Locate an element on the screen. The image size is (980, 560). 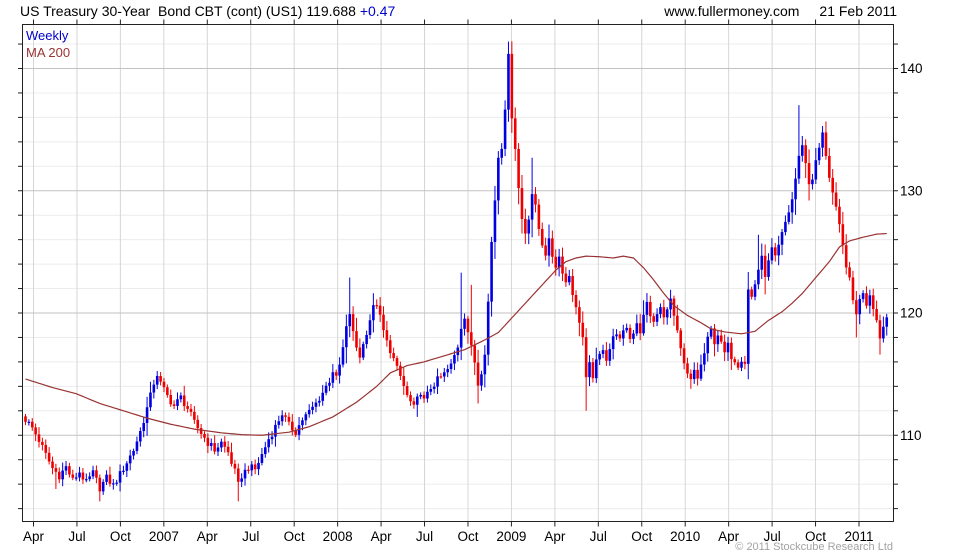
header-right: www.fullermoney.com 21 Feb 2011 is located at coordinates (780, 11).